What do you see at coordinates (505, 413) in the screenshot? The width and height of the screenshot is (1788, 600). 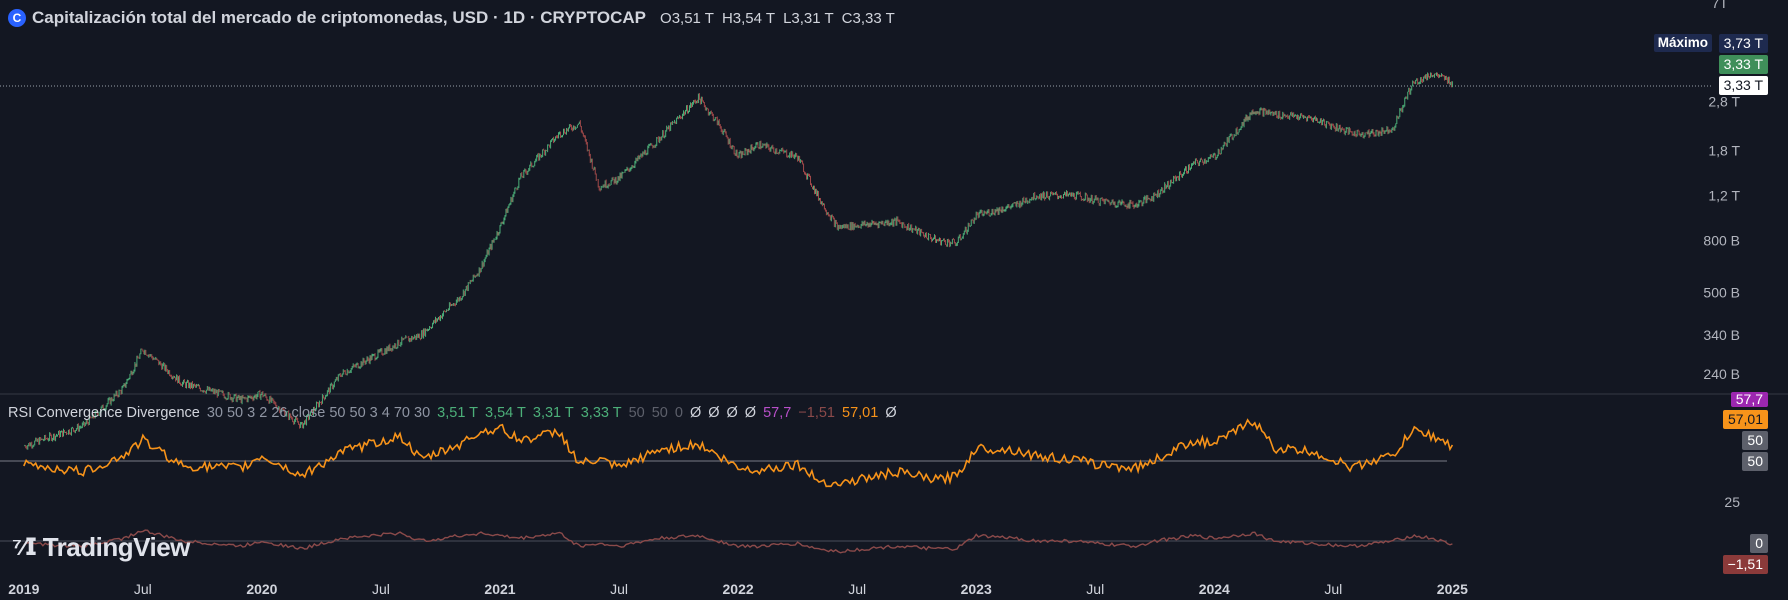 I see `indicator-value: 3,54 T` at bounding box center [505, 413].